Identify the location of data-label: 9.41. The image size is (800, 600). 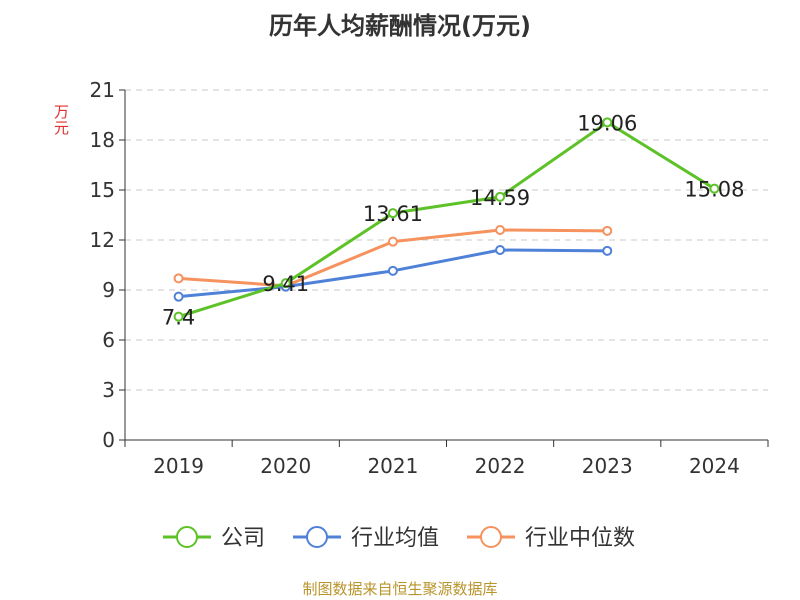
(285, 284).